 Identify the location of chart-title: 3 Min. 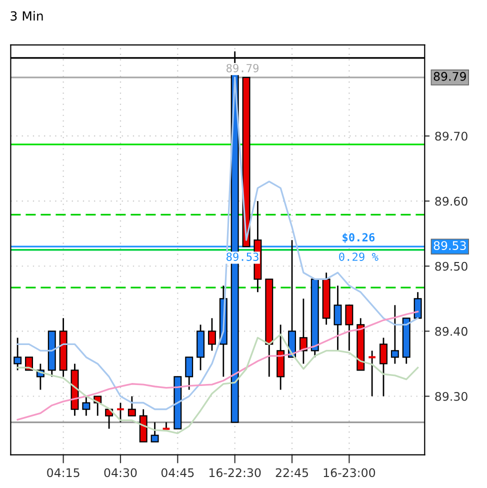
(26, 16).